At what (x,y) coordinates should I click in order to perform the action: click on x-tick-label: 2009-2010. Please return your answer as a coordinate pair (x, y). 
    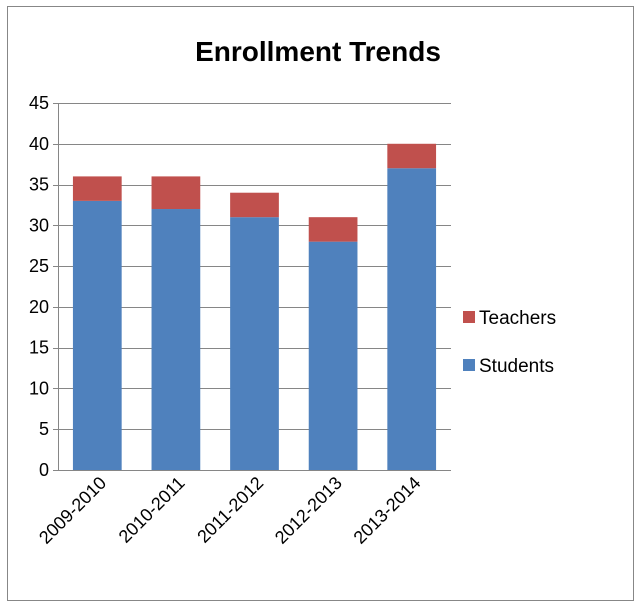
    Looking at the image, I should click on (72, 510).